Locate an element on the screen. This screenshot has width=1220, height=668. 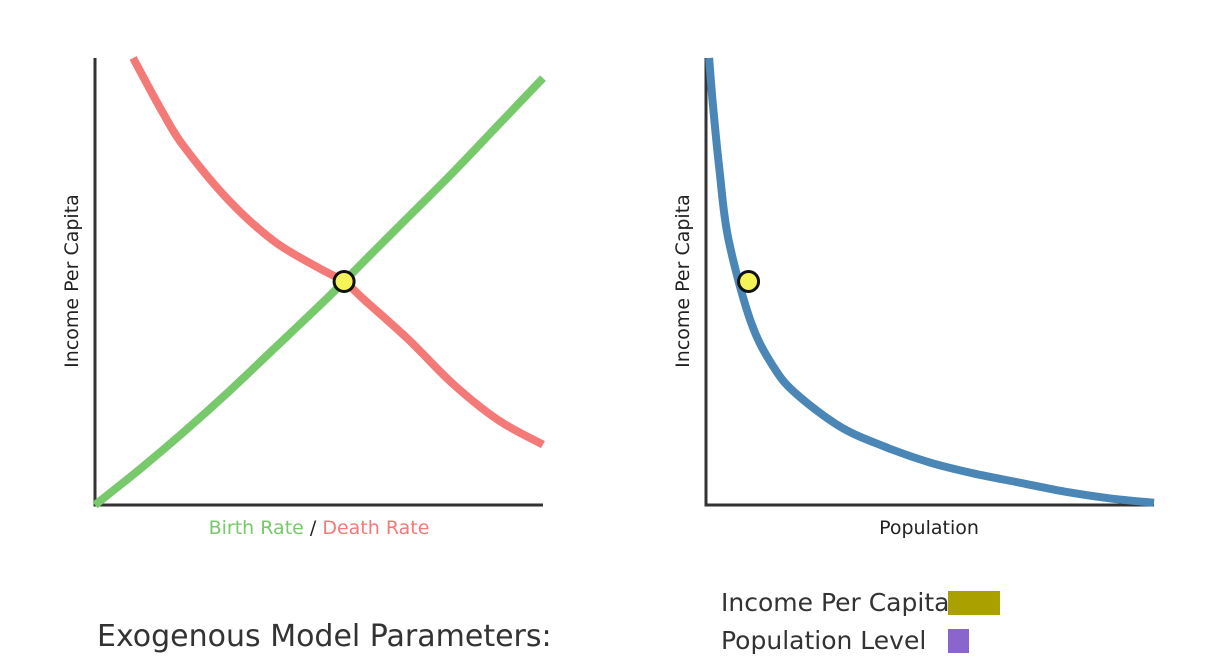
right-equilibrium-point is located at coordinates (749, 281).